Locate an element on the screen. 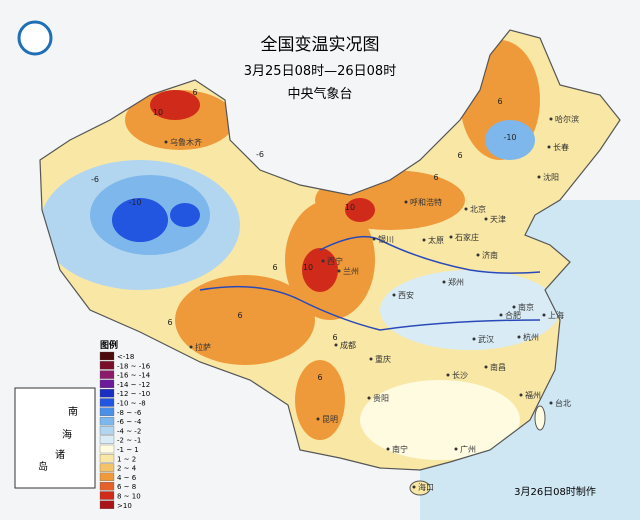 Image resolution: width=640 pixels, height=524 pixels. city-label: 昆明 is located at coordinates (330, 419).